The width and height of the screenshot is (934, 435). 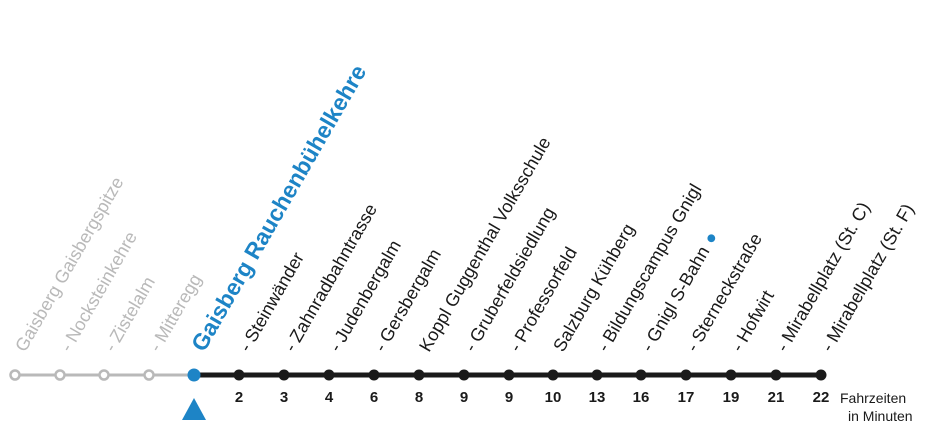 What do you see at coordinates (710, 237) in the screenshot?
I see `s-bahn-icon: ●` at bounding box center [710, 237].